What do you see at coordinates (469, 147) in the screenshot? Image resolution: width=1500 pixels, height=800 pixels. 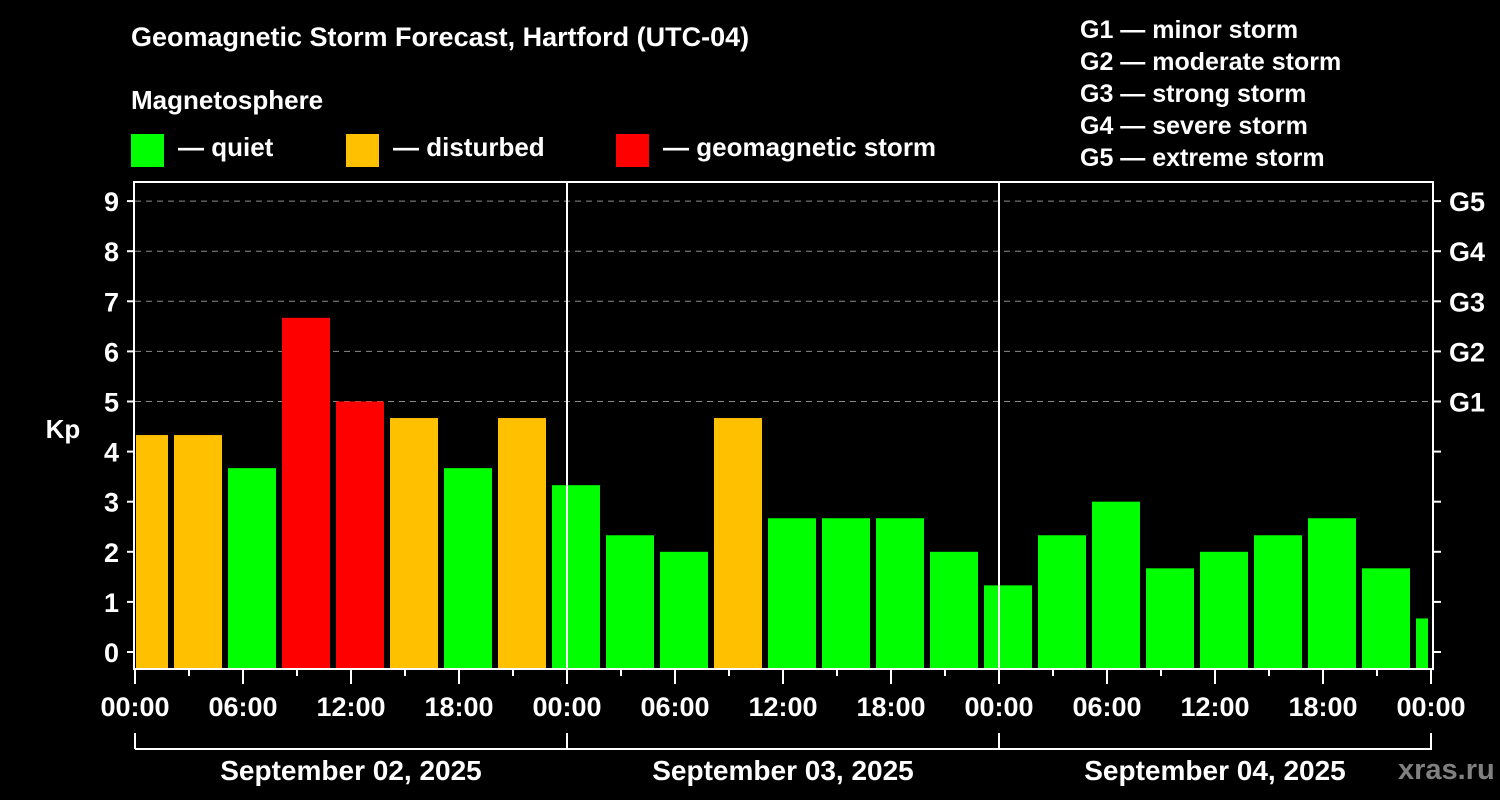 I see `legend-label-disturbed: — disturbed` at bounding box center [469, 147].